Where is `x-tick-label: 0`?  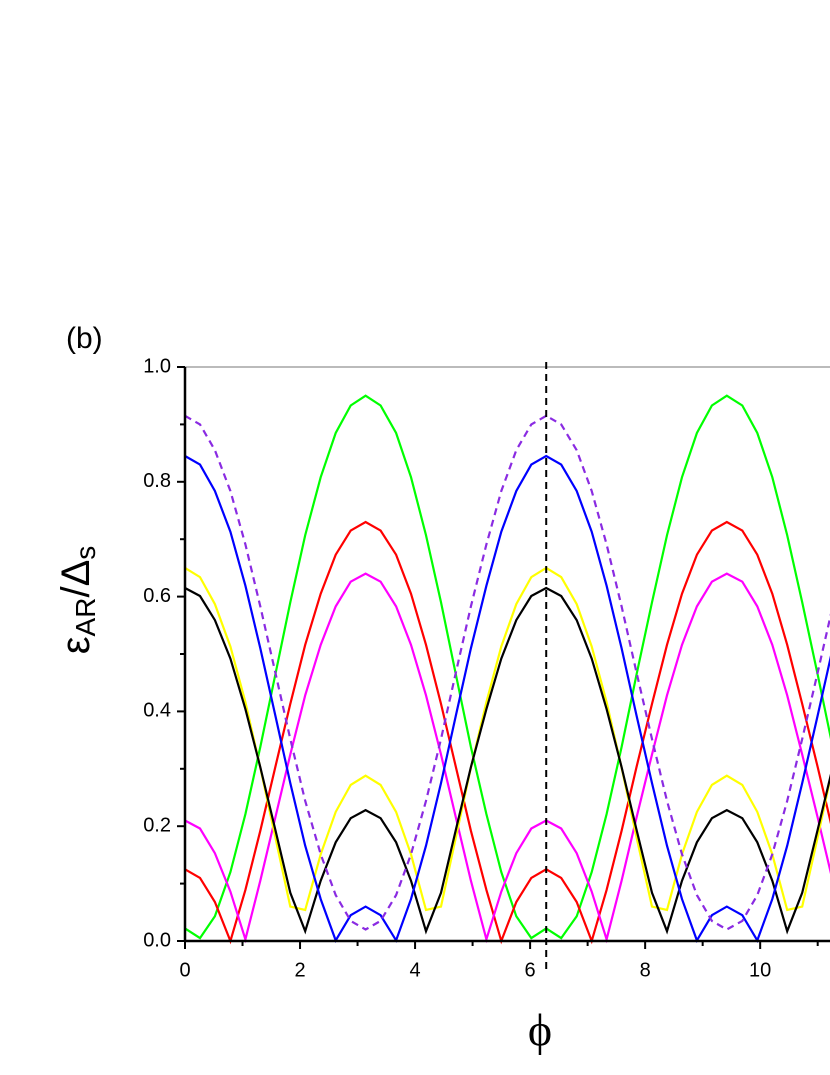
x-tick-label: 0 is located at coordinates (184, 970).